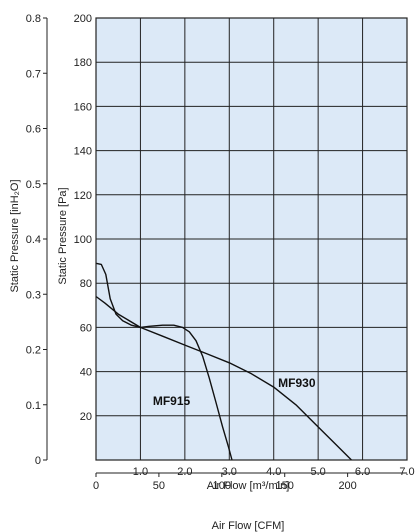  Describe the element at coordinates (83, 19) in the screenshot. I see `y-tick-label: 200` at that location.